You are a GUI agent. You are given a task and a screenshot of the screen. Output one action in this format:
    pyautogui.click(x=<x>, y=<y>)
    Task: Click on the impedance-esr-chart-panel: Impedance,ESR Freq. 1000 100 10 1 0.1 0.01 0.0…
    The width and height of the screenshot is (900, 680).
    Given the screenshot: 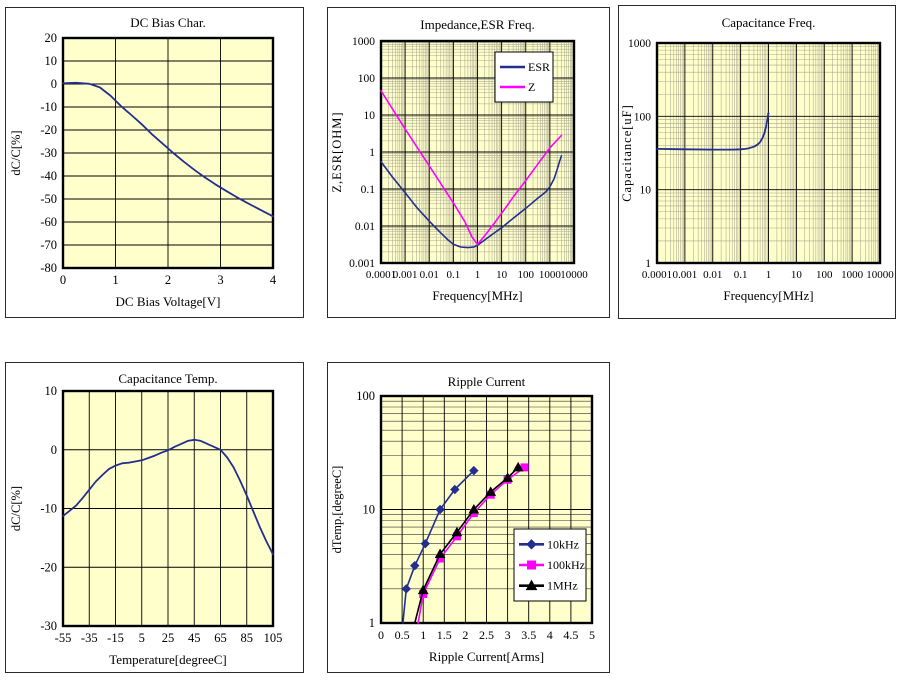 What is the action you would take?
    pyautogui.click(x=468, y=162)
    